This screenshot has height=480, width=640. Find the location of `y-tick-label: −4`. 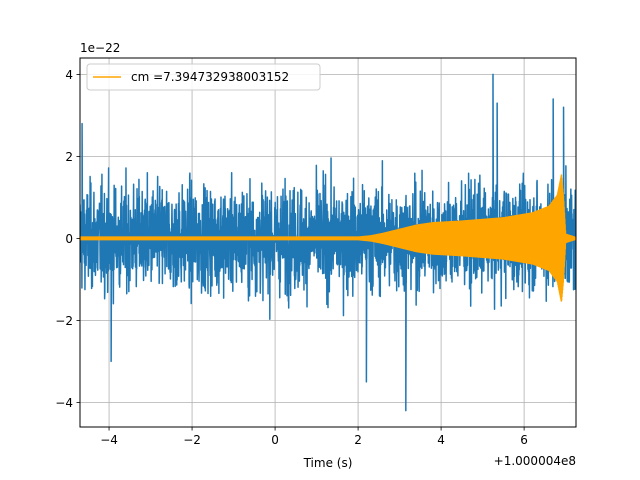

y-tick-label: −4 is located at coordinates (64, 403).